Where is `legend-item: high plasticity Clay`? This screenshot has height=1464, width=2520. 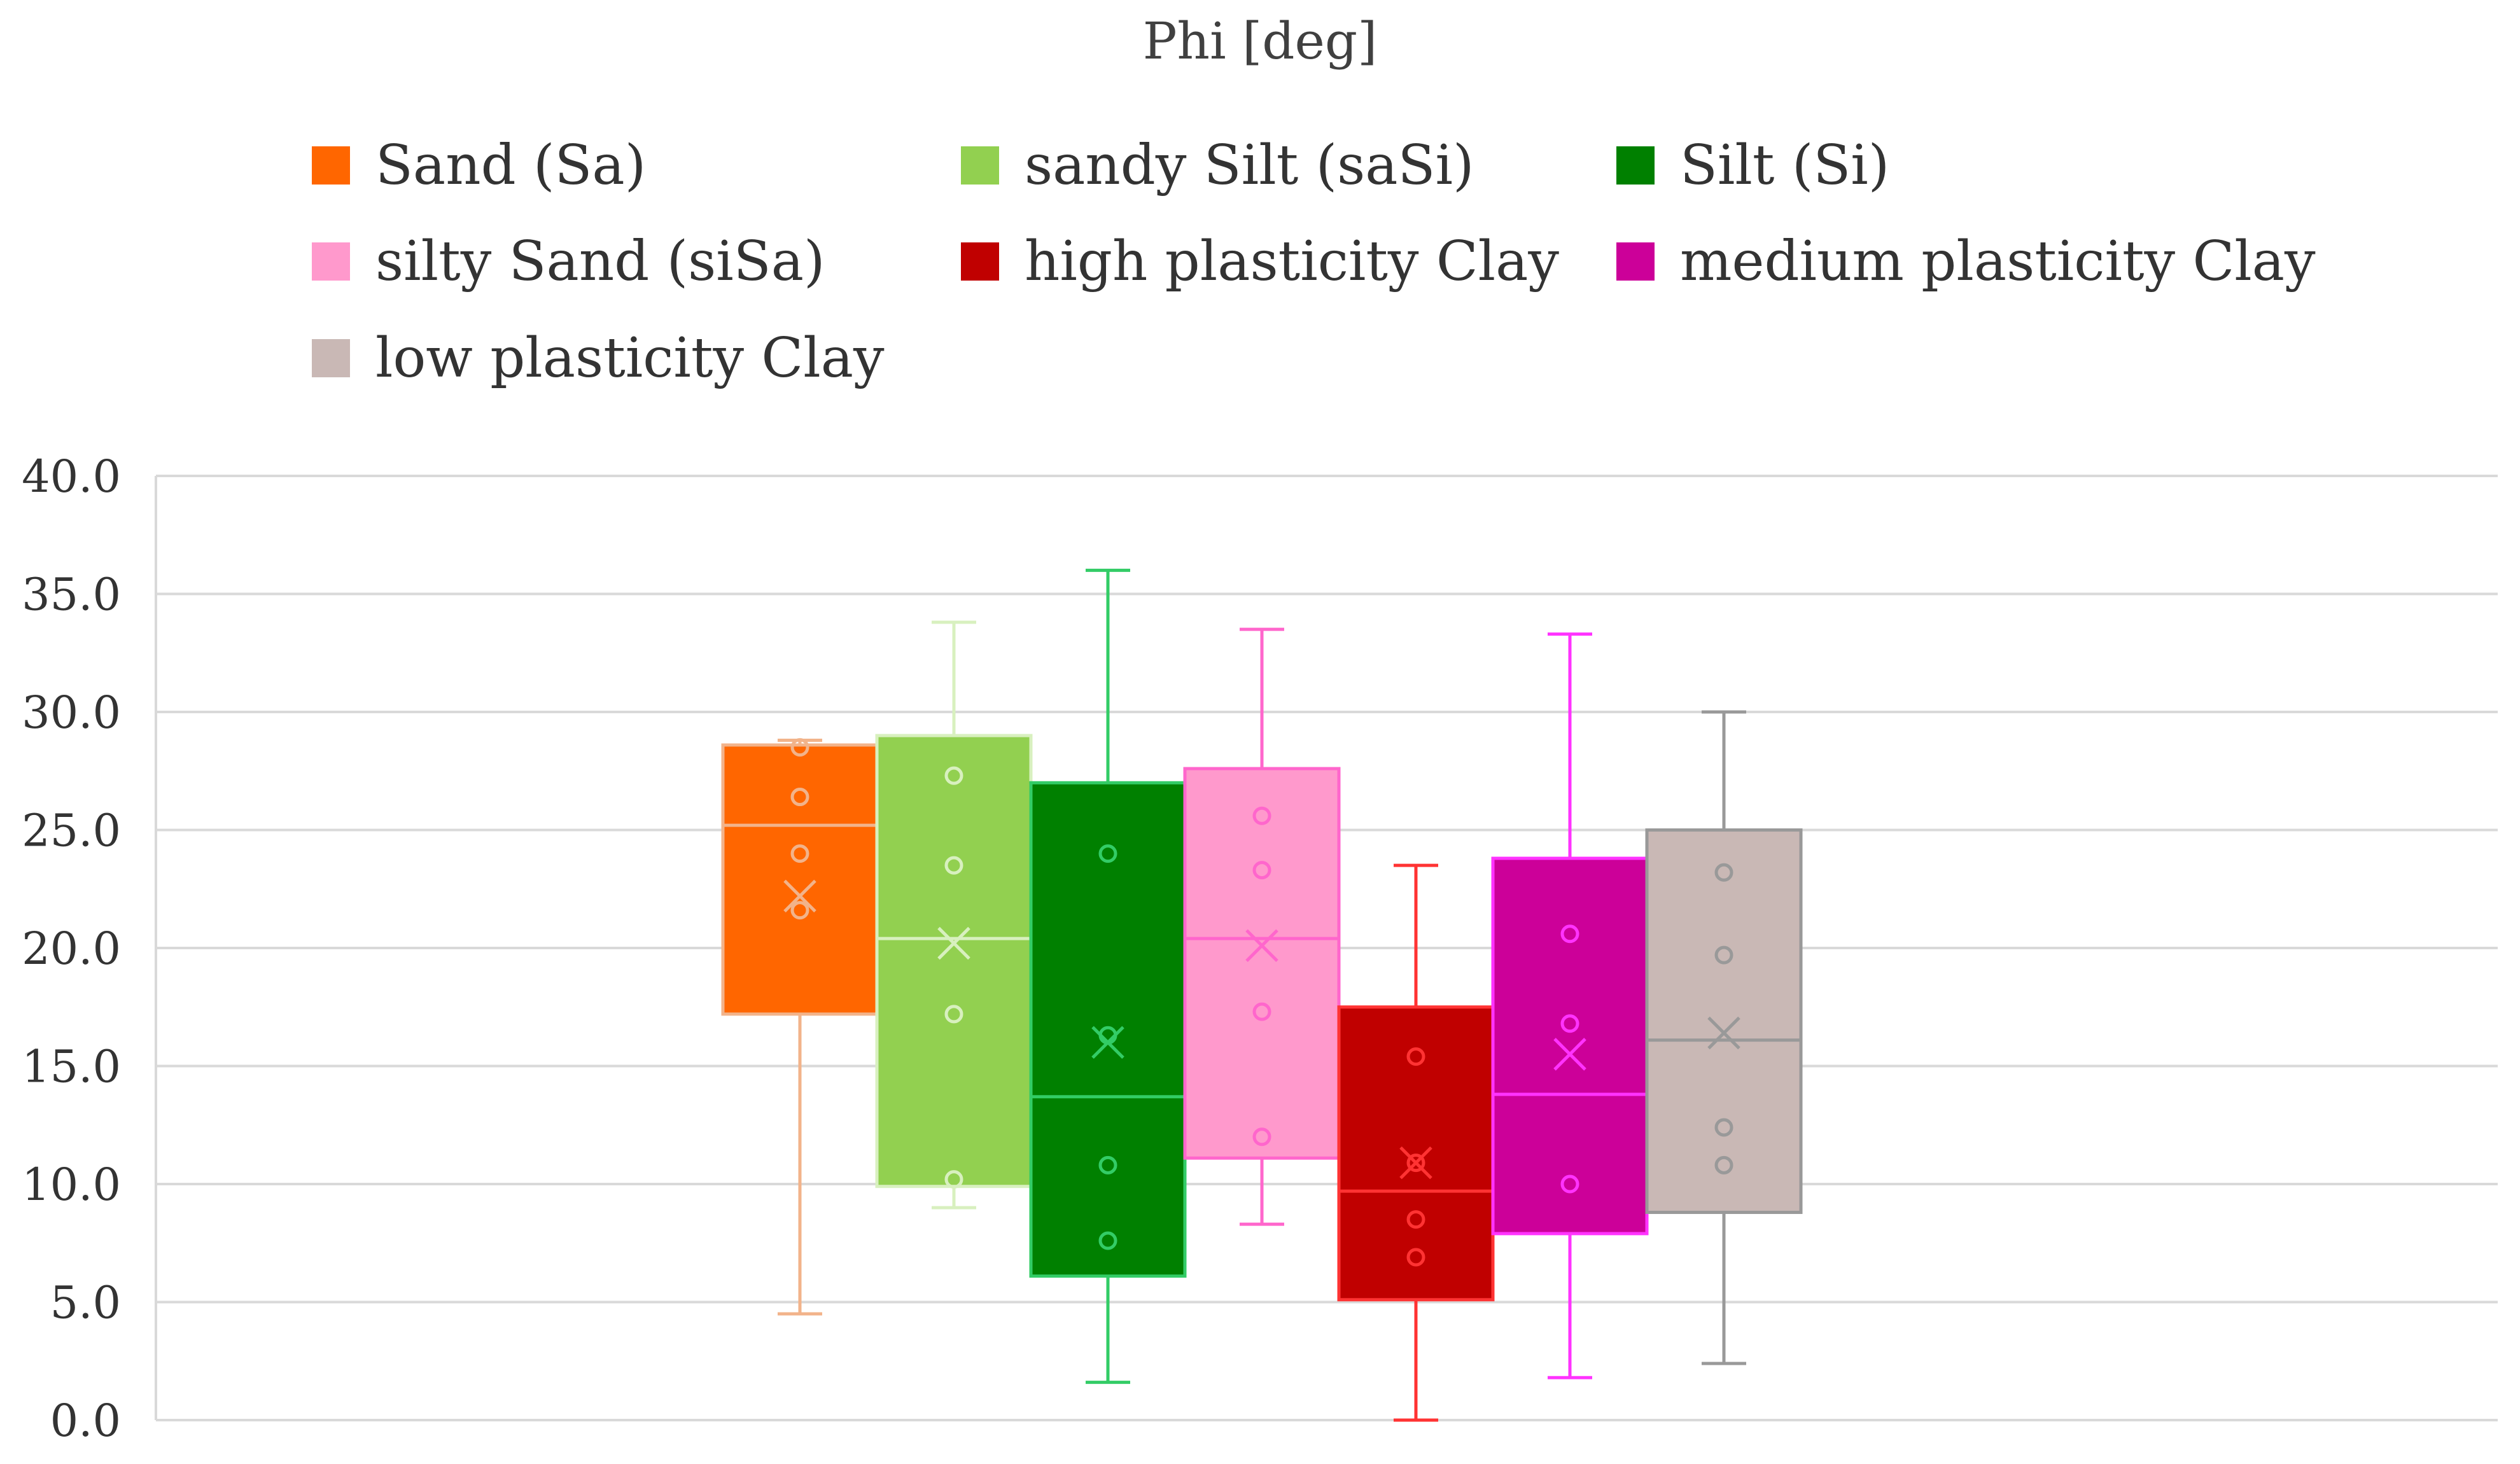 legend-item: high plasticity Clay is located at coordinates (1260, 261).